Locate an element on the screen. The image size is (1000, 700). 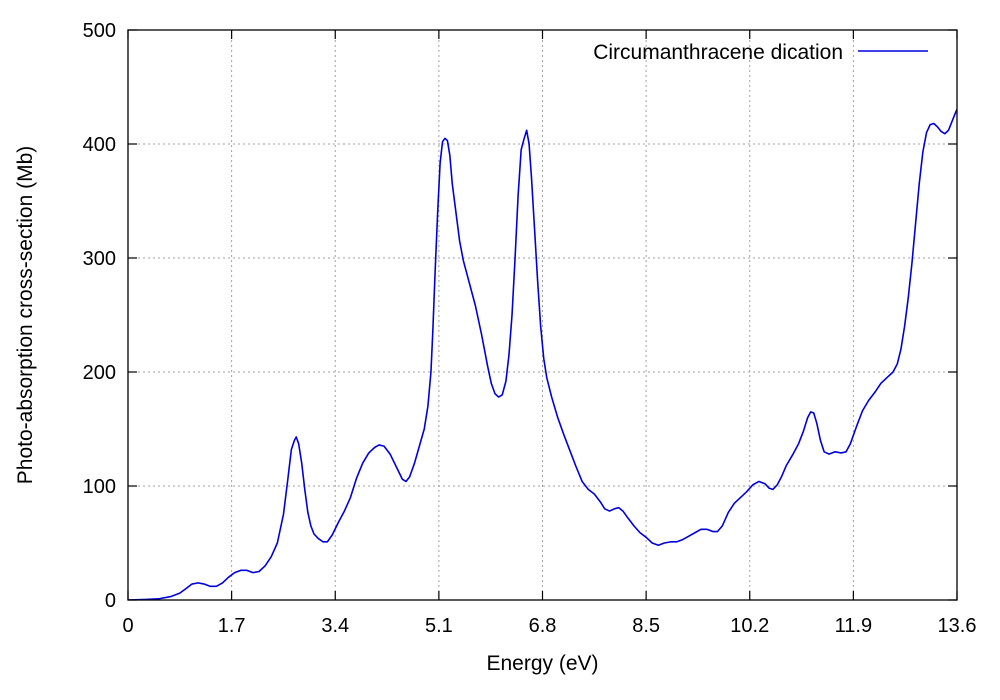
x-tick-label: 13.6 is located at coordinates (957, 626).